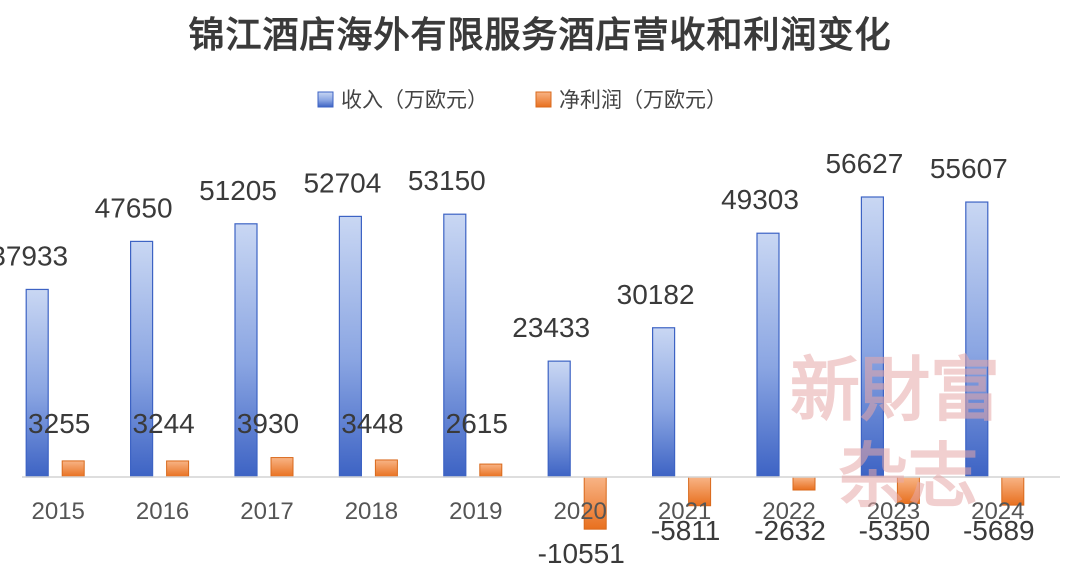 This screenshot has height=586, width=1080. Describe the element at coordinates (768, 355) in the screenshot. I see `bar-revenue-2022` at that location.